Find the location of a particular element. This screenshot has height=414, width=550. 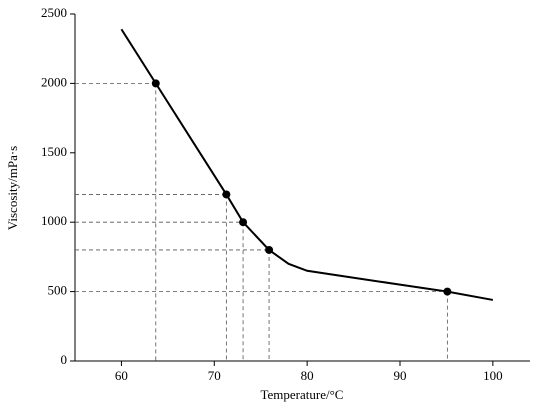

y-tick-label: 2500 is located at coordinates (54, 12).